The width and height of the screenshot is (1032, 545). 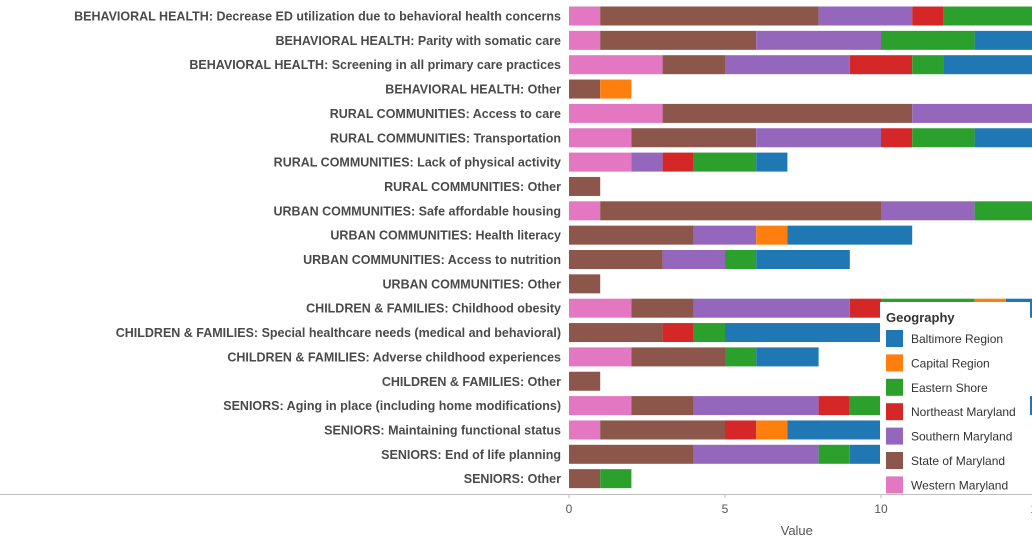 What do you see at coordinates (920, 317) in the screenshot?
I see `legend-title: Geography` at bounding box center [920, 317].